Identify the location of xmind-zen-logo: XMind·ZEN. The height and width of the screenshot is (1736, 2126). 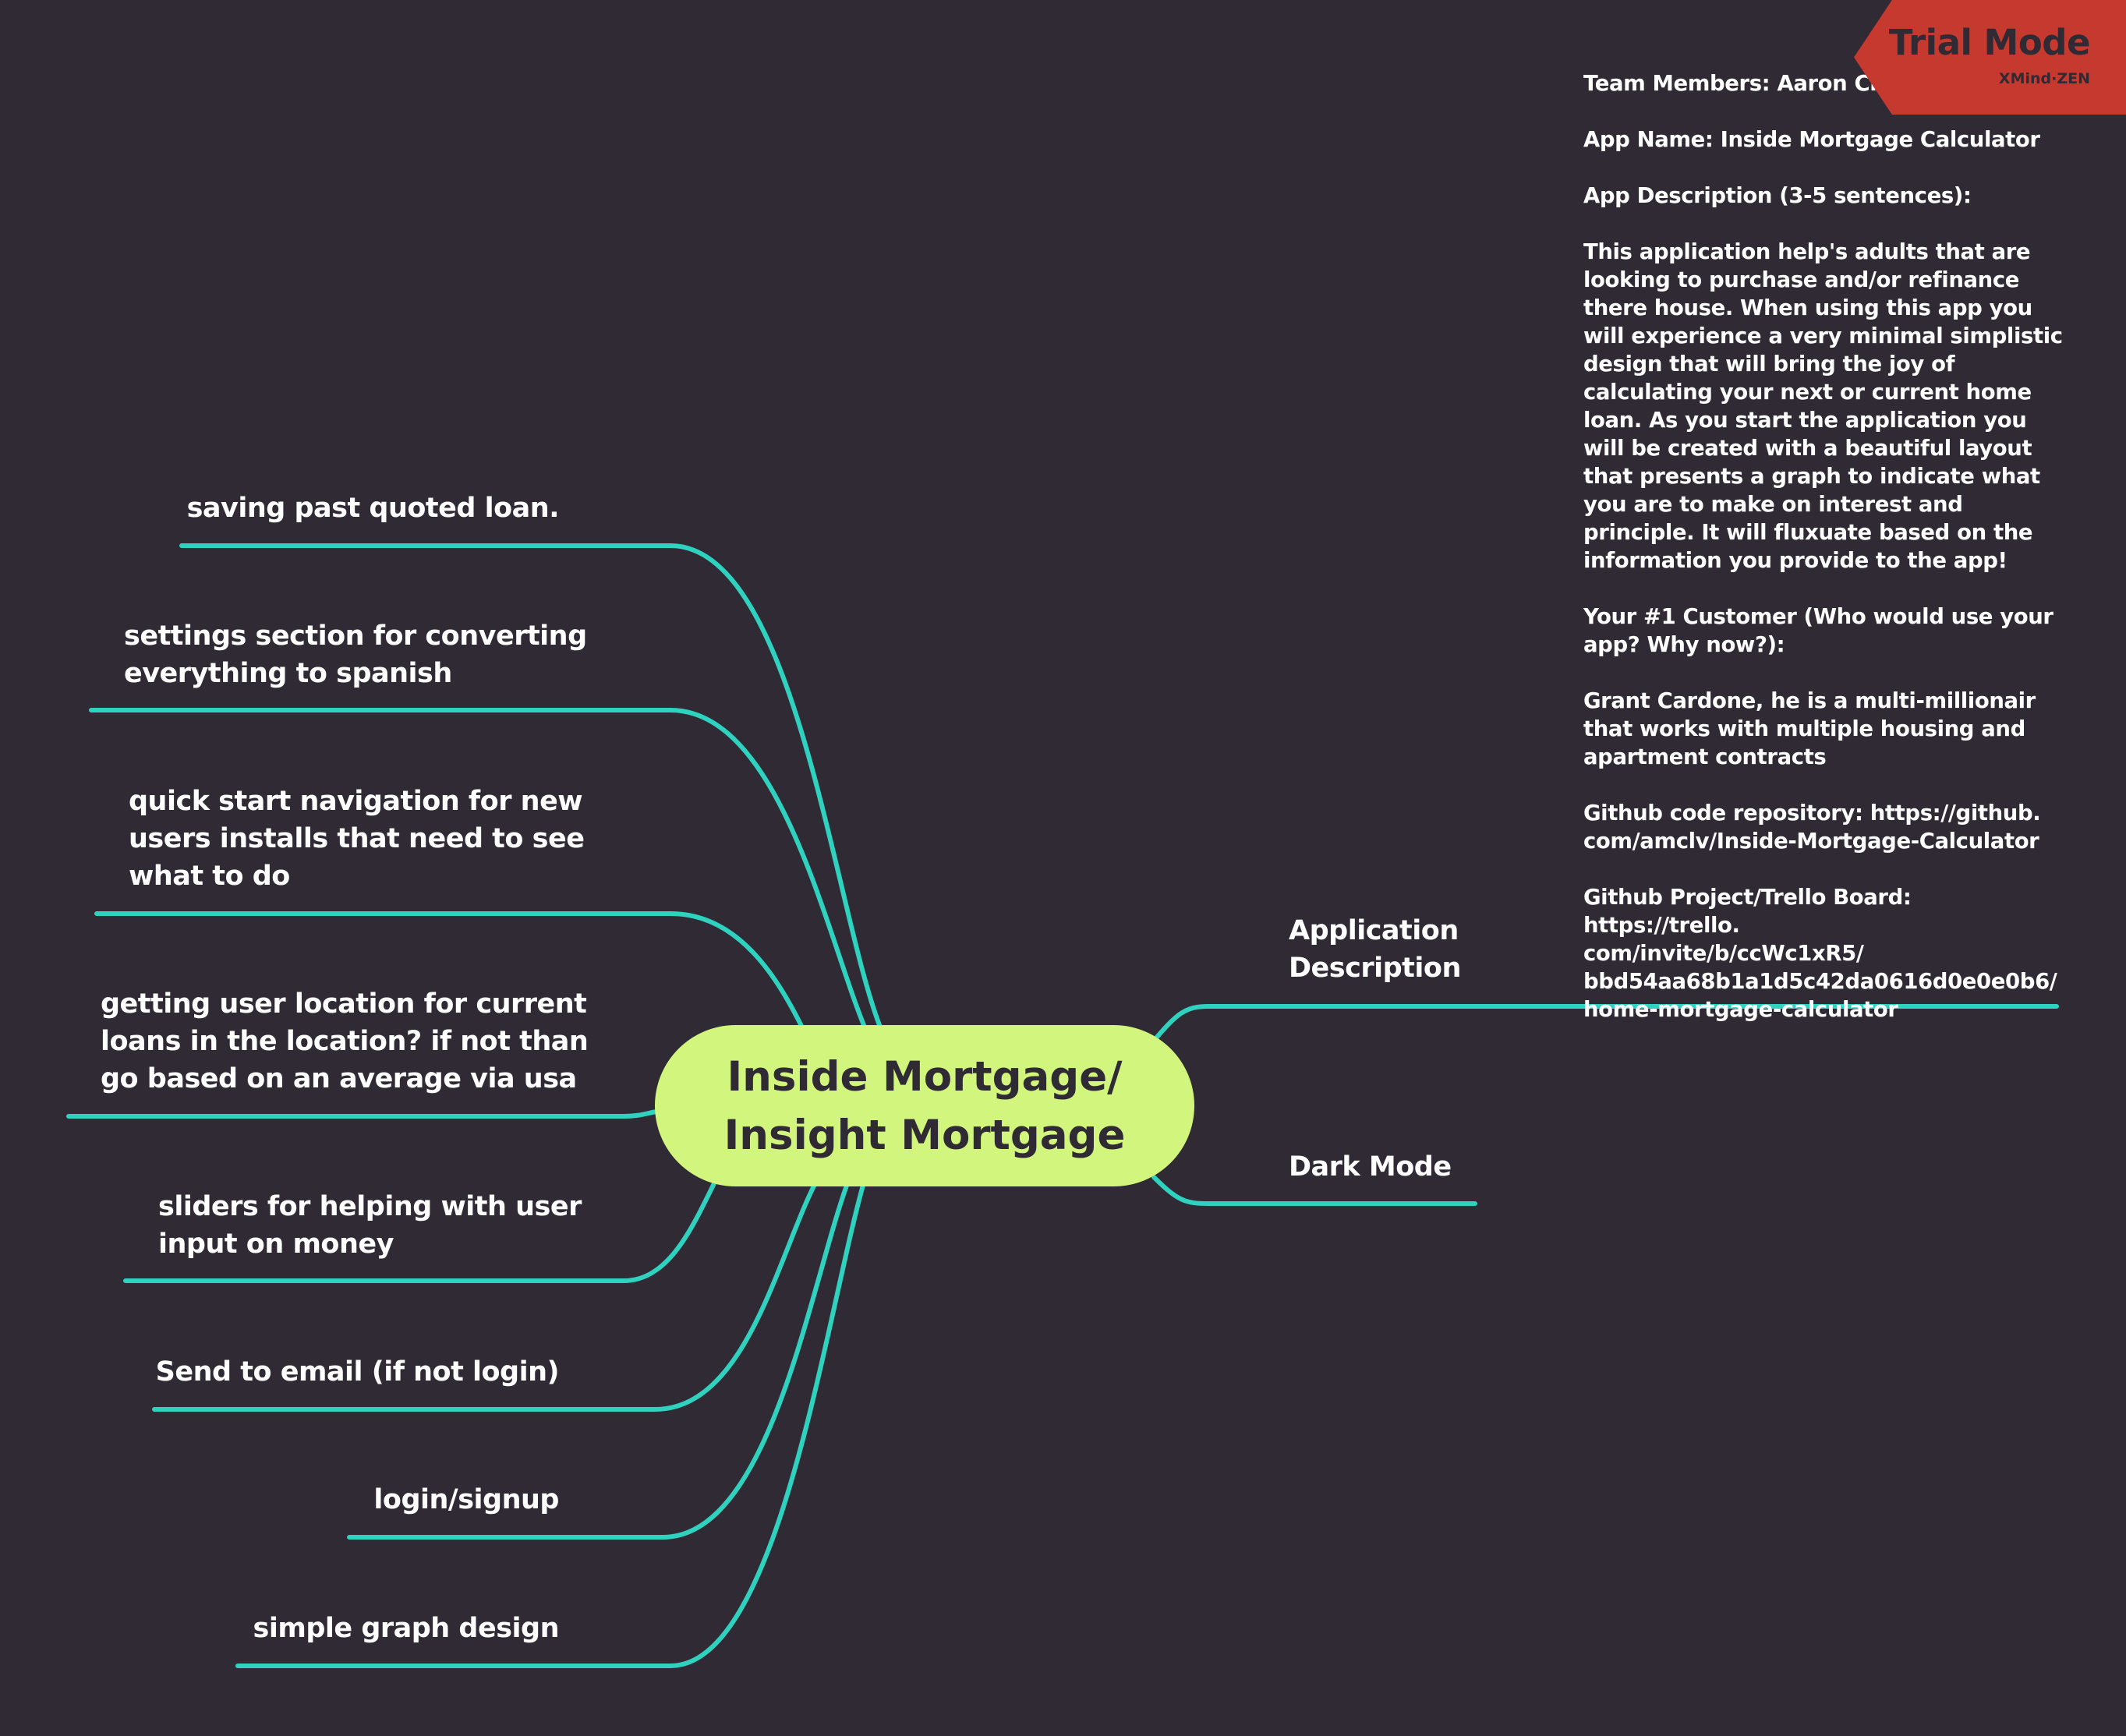
(2044, 78).